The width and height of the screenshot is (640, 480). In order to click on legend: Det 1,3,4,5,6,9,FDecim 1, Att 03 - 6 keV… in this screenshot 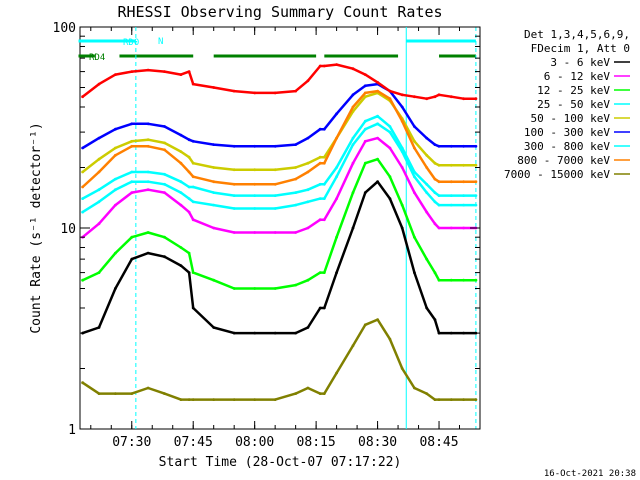, I will do `click(567, 104)`.